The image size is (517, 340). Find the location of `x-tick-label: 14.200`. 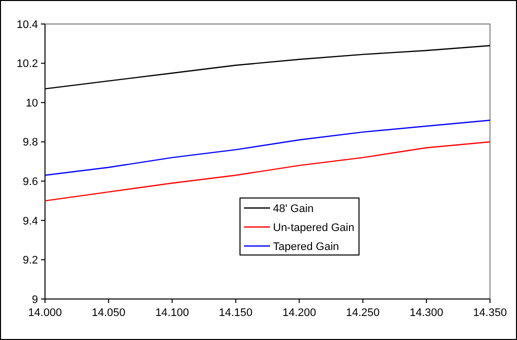

x-tick-label: 14.200 is located at coordinates (299, 313).